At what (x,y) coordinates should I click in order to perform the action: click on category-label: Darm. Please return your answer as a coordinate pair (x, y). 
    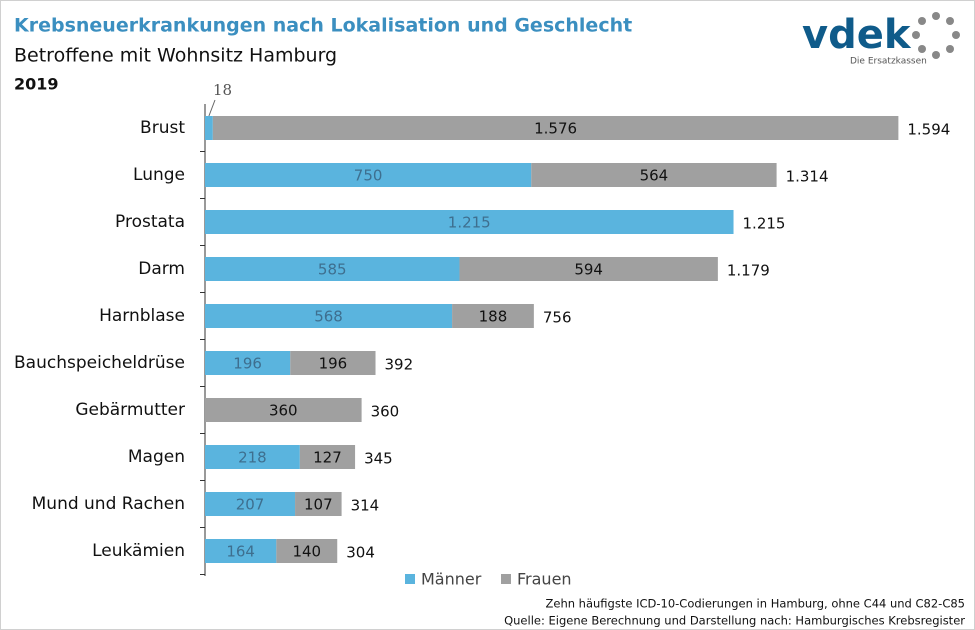
    Looking at the image, I should click on (161, 269).